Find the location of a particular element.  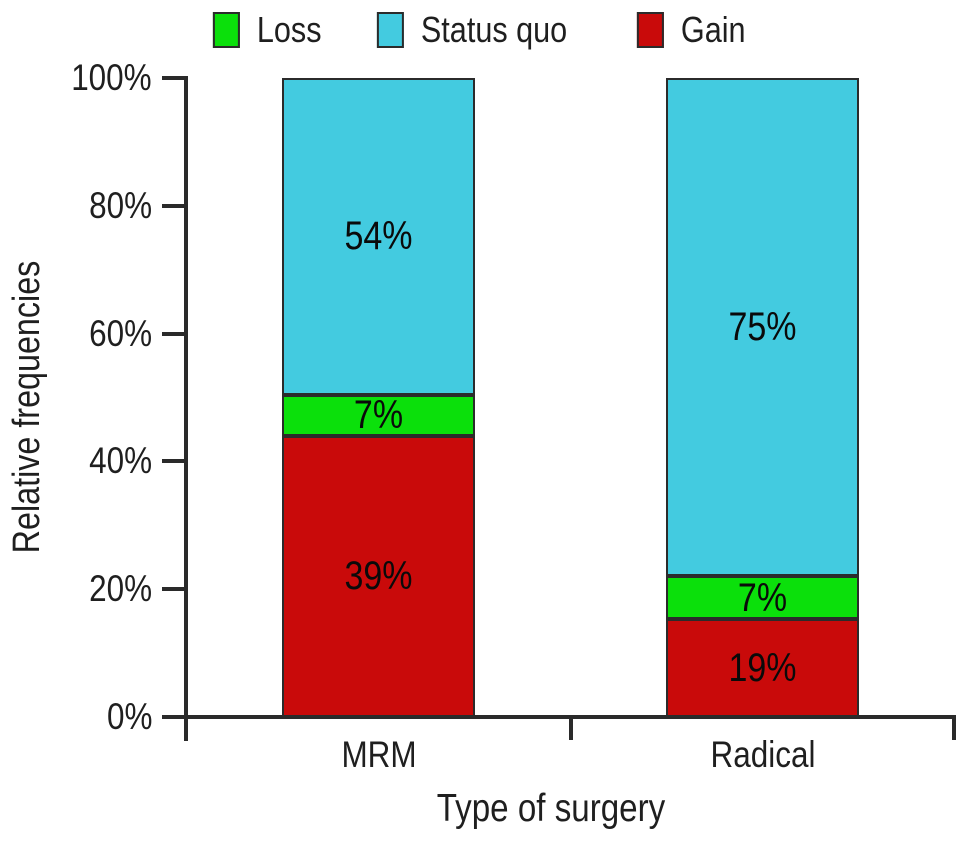

legend-swatch-loss-icon is located at coordinates (226, 30).